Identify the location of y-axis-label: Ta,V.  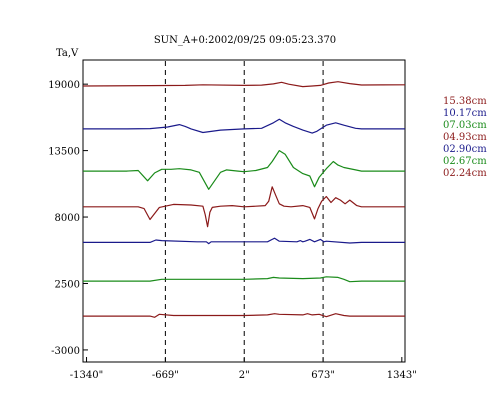
(67, 53).